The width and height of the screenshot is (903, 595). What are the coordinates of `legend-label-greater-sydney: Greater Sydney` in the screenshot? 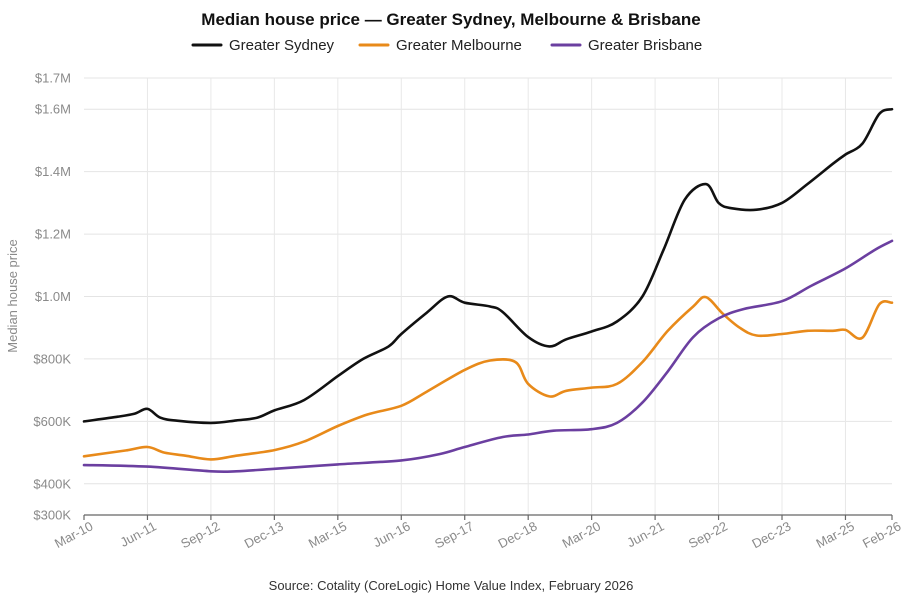 It's located at (282, 45).